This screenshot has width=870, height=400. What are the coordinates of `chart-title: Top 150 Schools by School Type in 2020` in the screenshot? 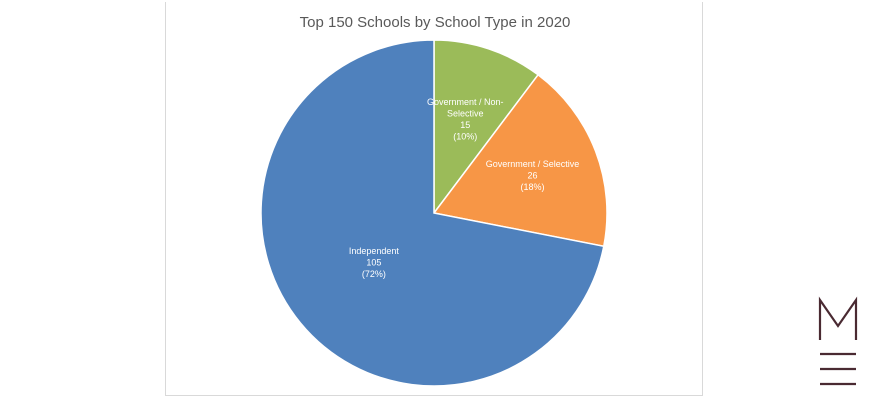 It's located at (435, 22).